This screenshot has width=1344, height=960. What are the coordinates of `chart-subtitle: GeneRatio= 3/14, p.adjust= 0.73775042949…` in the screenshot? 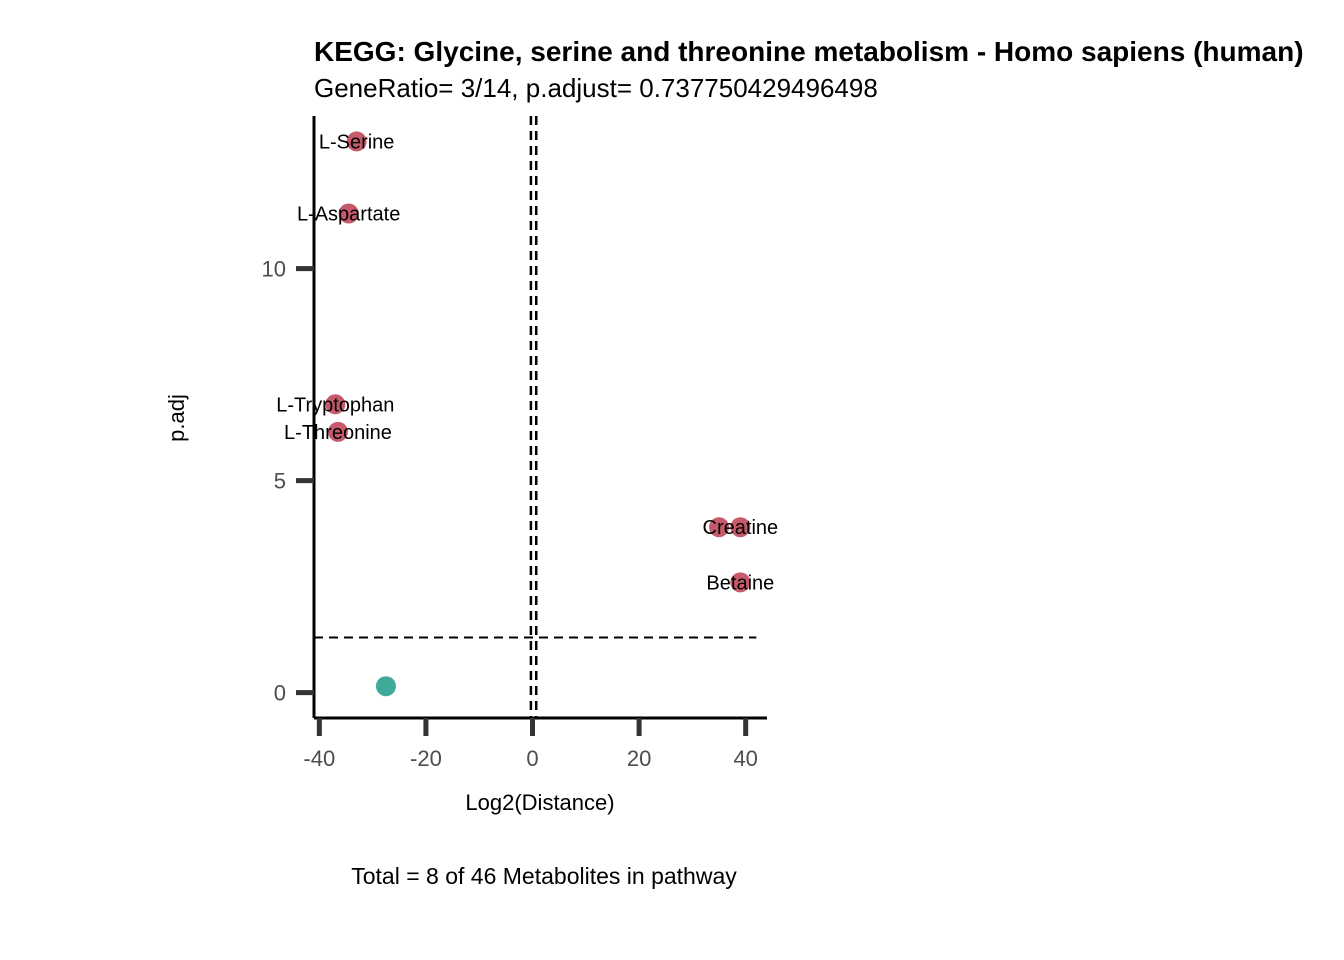 It's located at (596, 88).